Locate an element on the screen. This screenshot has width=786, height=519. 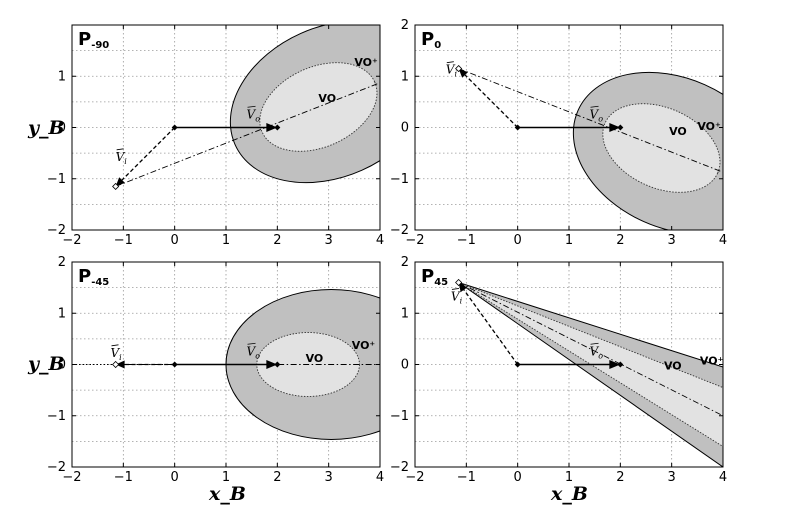
panel-title: P-90 is located at coordinates (93, 40).